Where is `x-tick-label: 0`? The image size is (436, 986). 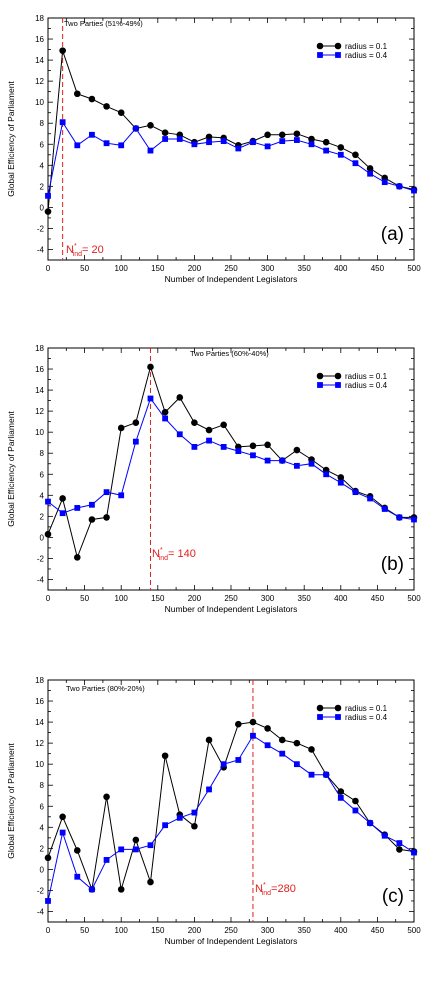 x-tick-label: 0 is located at coordinates (48, 598).